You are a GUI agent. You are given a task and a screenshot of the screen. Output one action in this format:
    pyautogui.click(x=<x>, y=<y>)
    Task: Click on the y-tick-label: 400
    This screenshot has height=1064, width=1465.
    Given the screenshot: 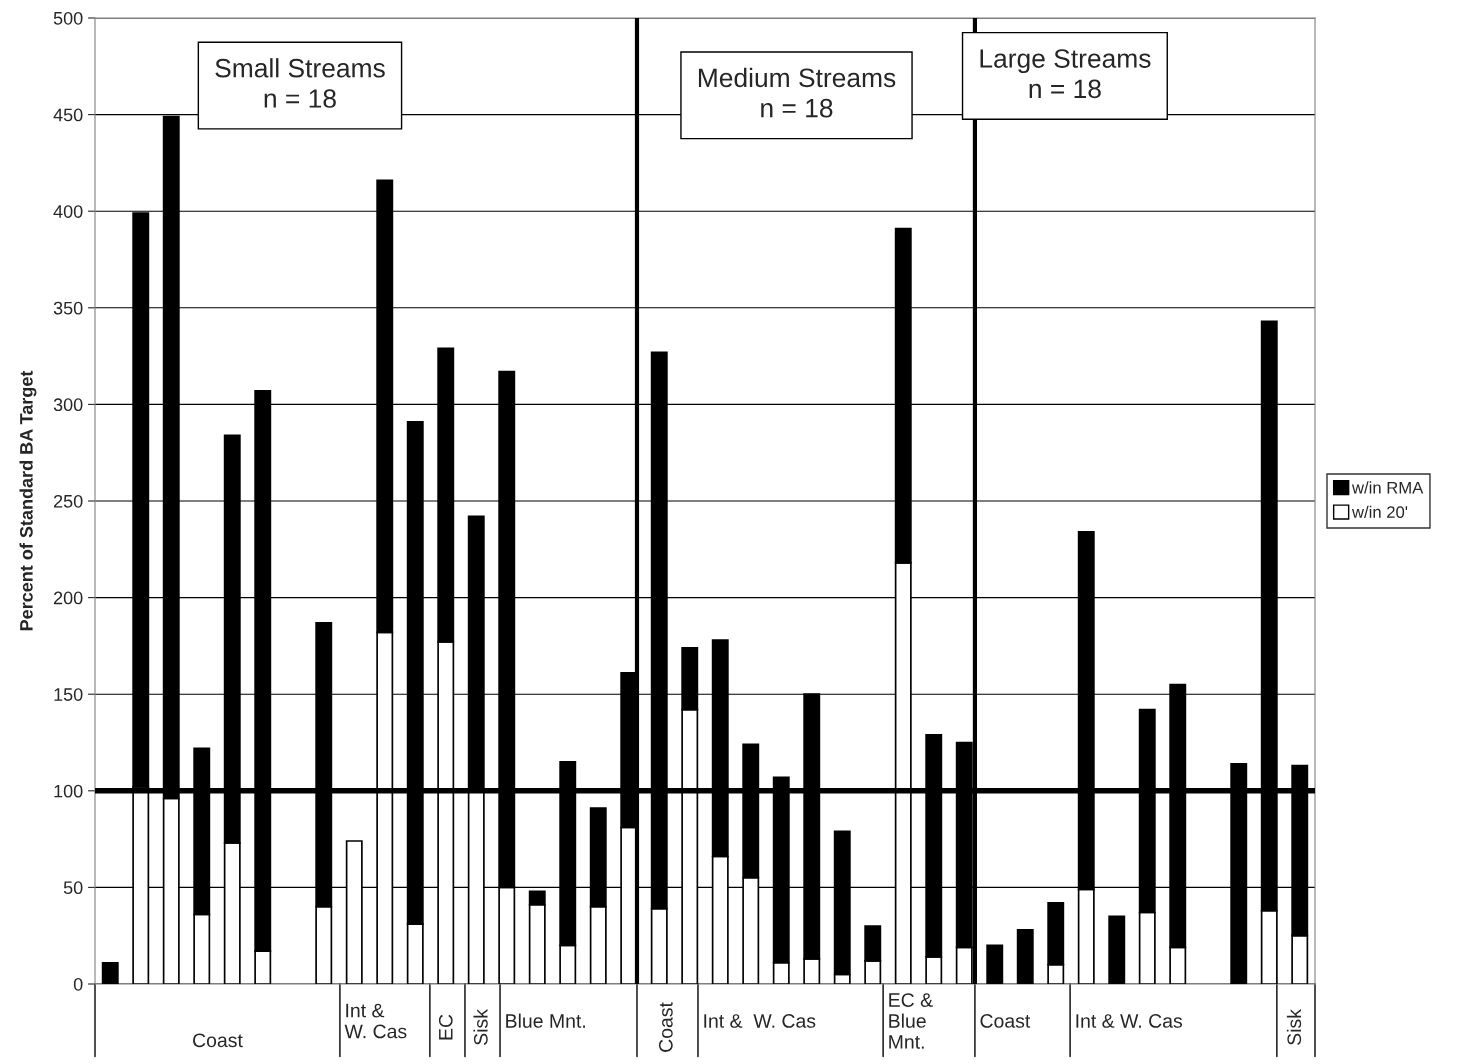 What is the action you would take?
    pyautogui.click(x=68, y=211)
    